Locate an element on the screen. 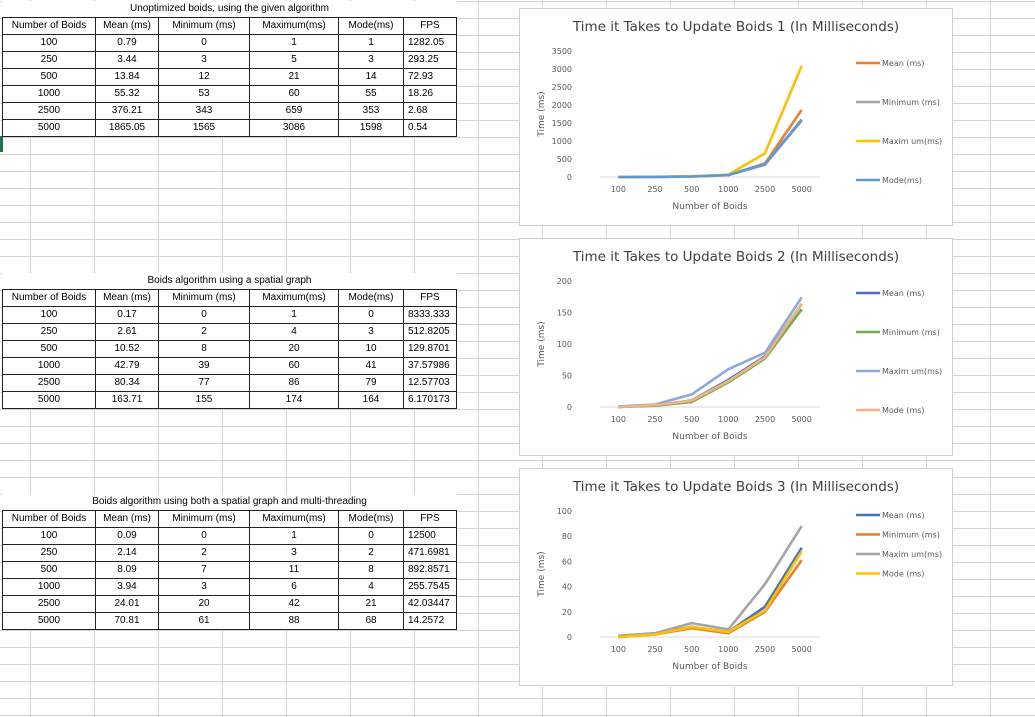  cell-mode: 164 is located at coordinates (371, 400).